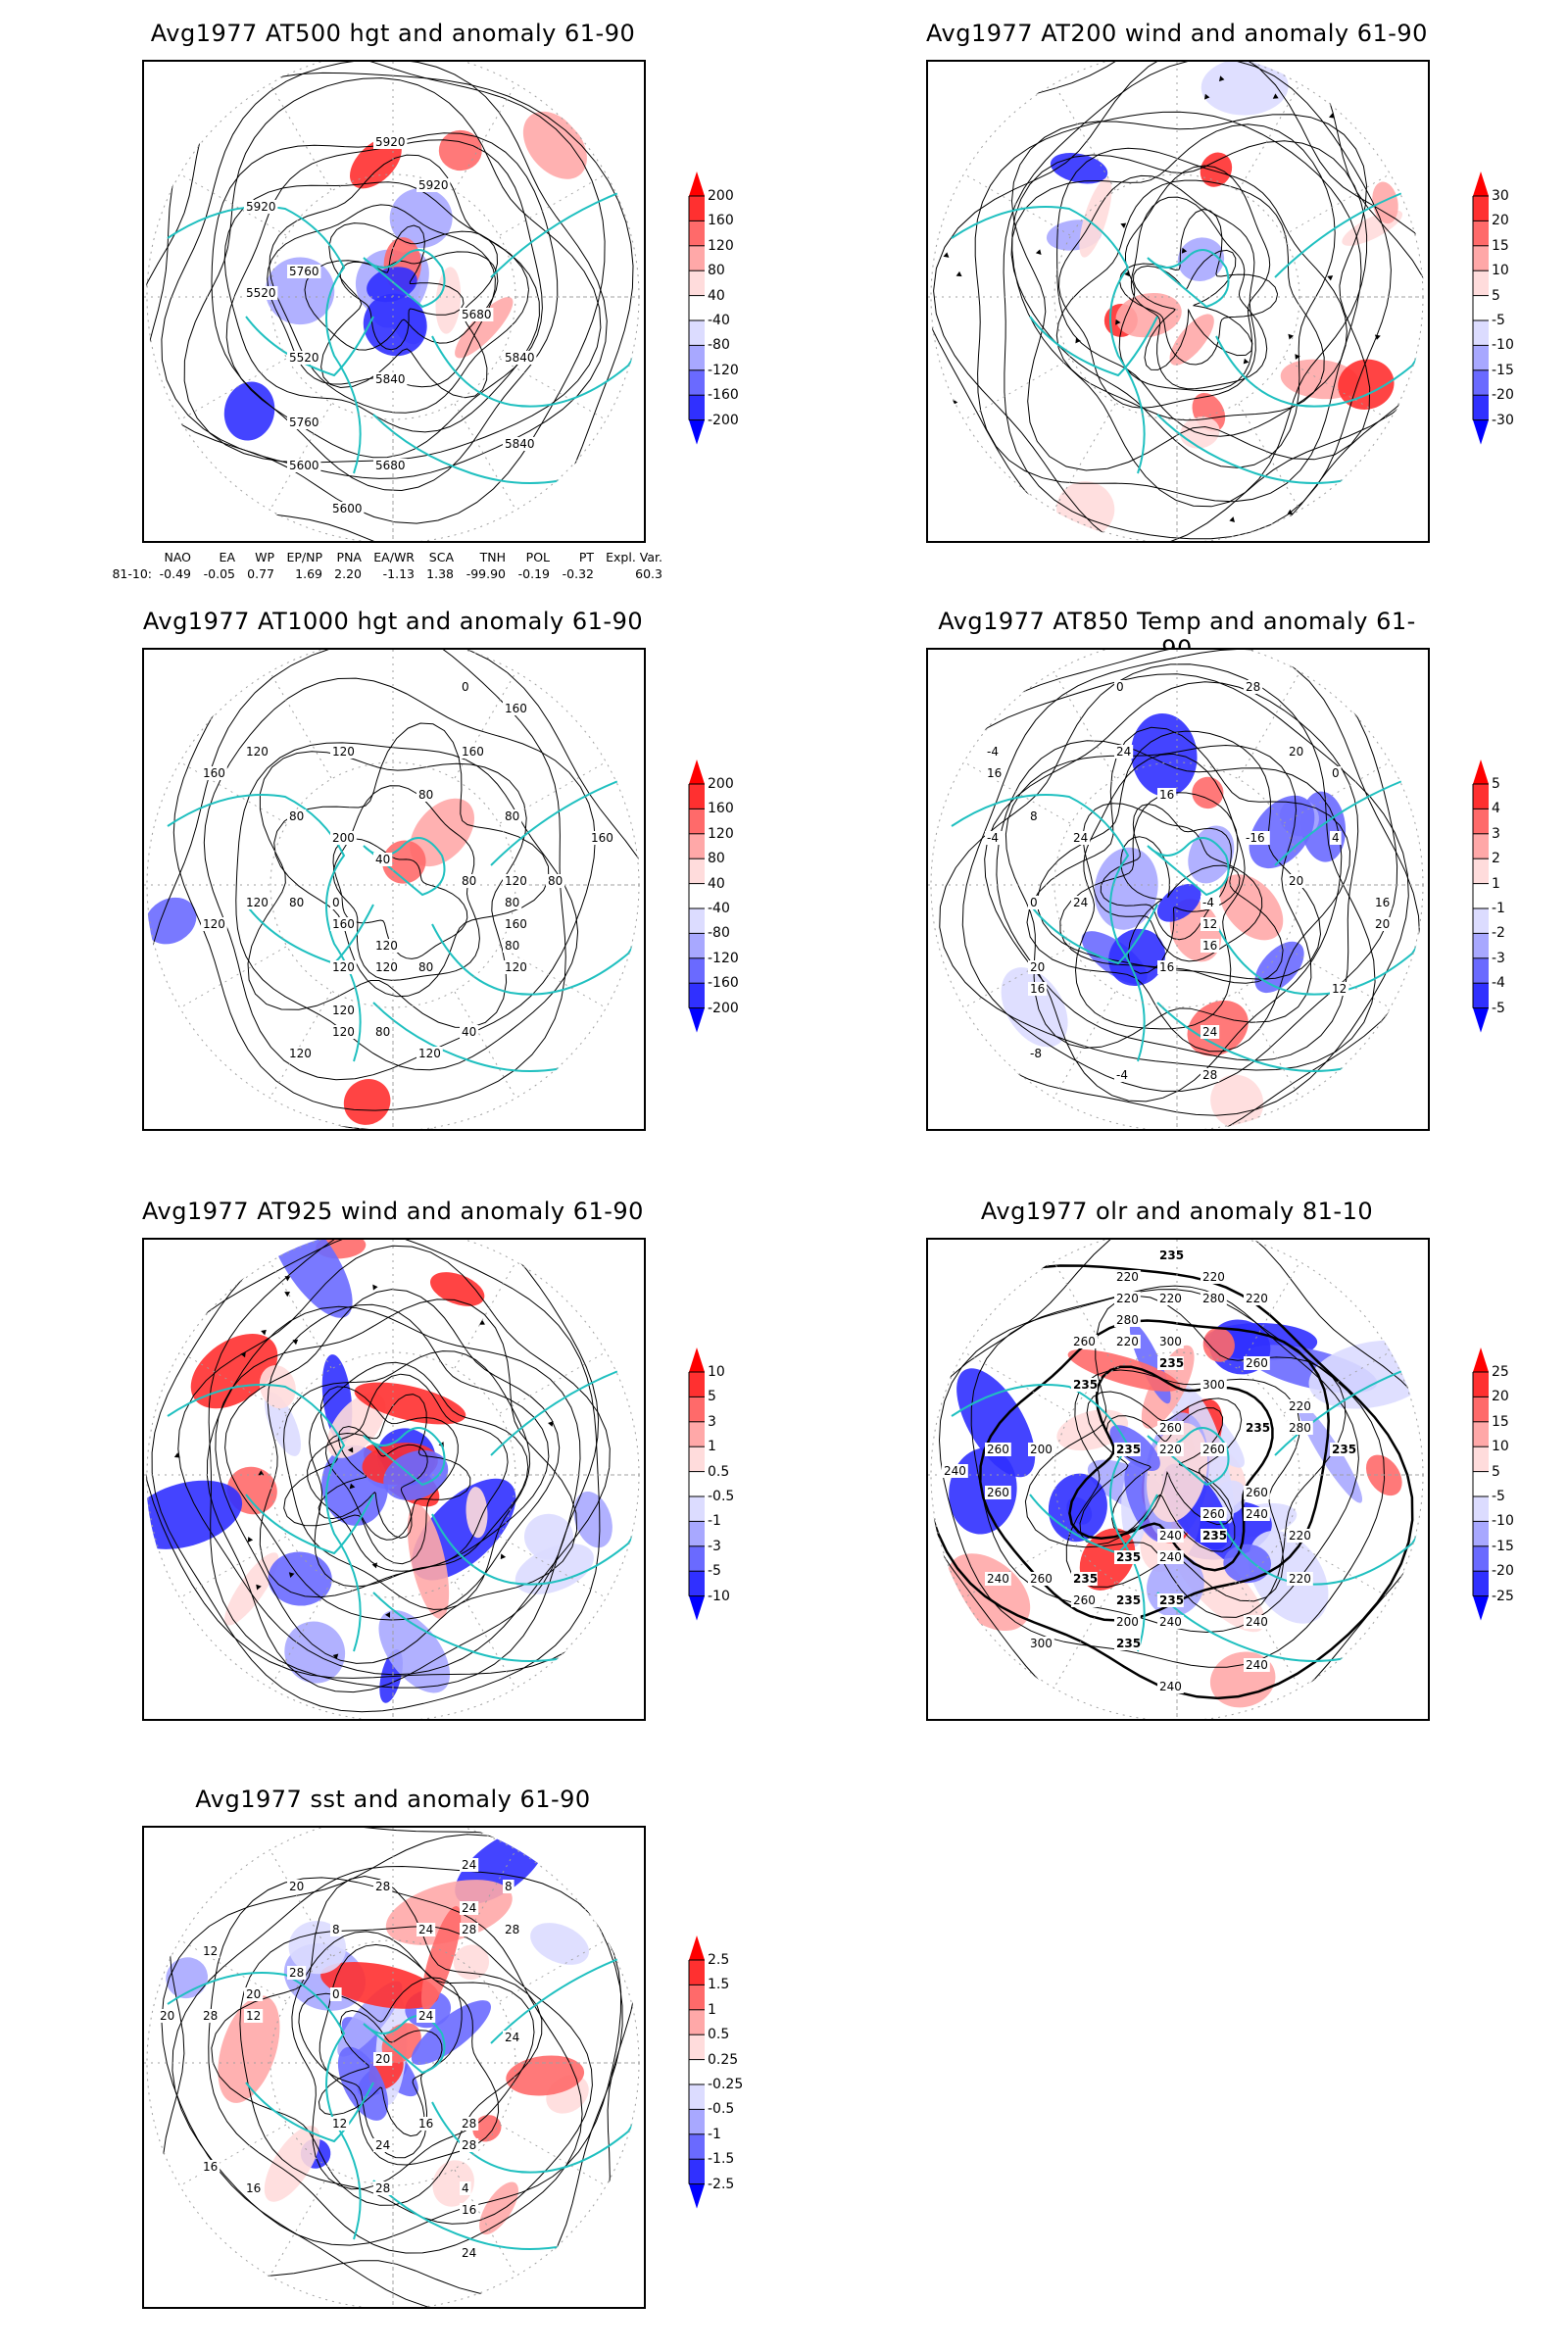 The image size is (1568, 2352). Describe the element at coordinates (1209, 924) in the screenshot. I see `contour-label: 12` at that location.